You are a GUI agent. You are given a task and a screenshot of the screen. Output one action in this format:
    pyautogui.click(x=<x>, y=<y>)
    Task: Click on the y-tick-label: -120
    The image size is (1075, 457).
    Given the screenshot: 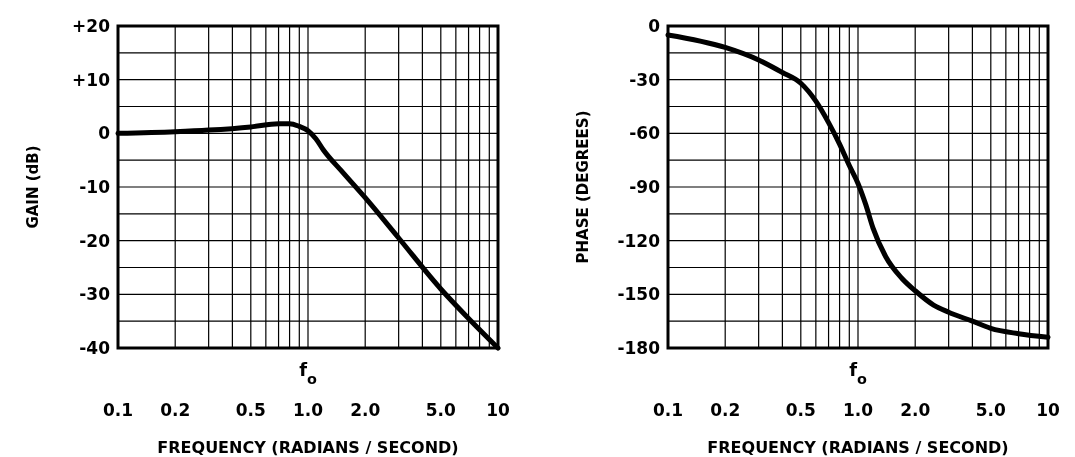 What is the action you would take?
    pyautogui.click(x=639, y=240)
    